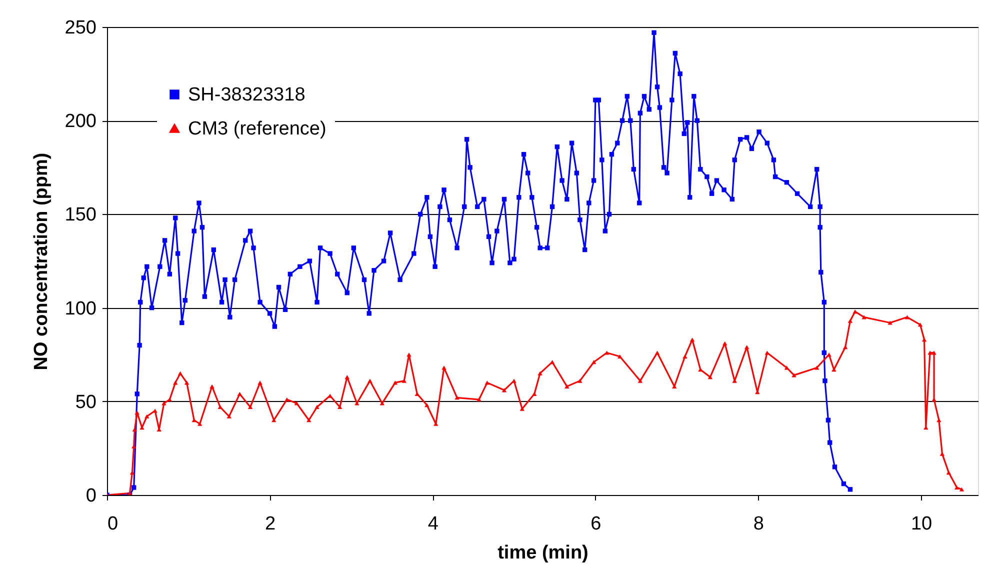 The image size is (996, 584). I want to click on x-tick-label: 4, so click(433, 524).